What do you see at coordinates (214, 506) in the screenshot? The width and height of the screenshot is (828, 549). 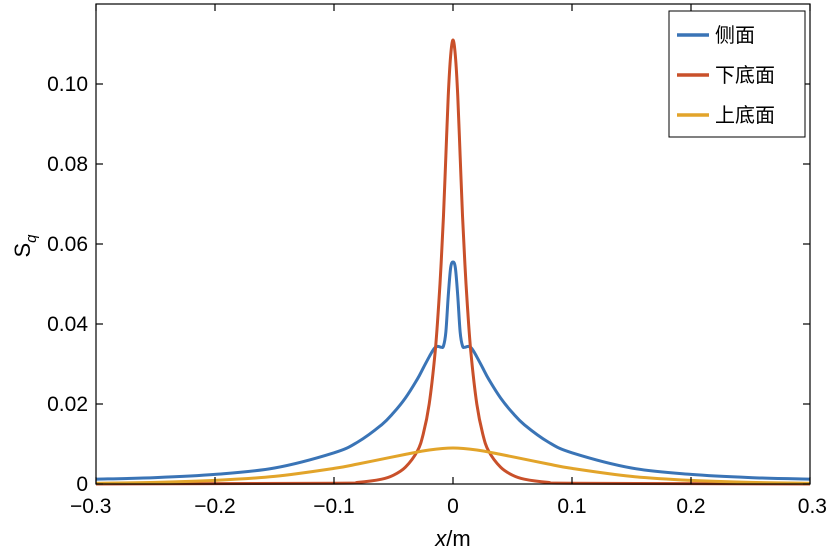 I see `x-tick-label: −0.2` at bounding box center [214, 506].